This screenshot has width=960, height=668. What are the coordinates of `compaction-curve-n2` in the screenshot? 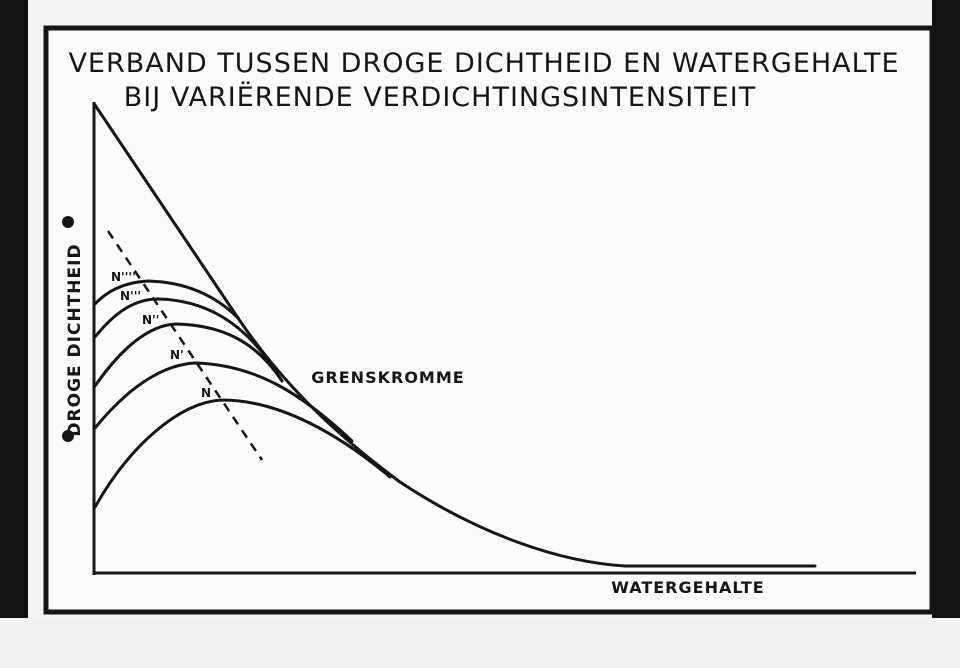 It's located at (188, 355).